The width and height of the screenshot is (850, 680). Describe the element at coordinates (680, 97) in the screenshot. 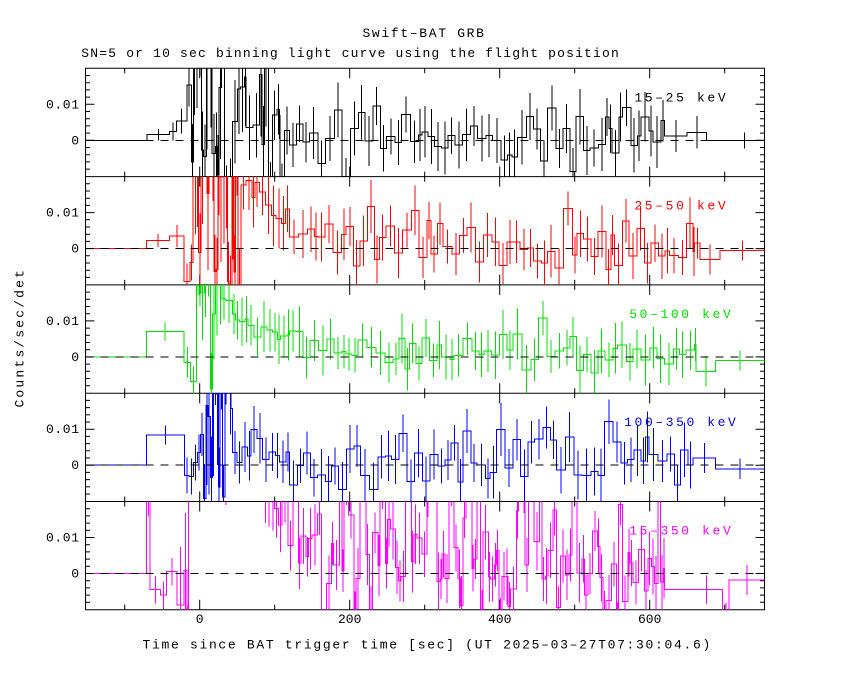

I see `svg-text: 15–25 keV` at that location.